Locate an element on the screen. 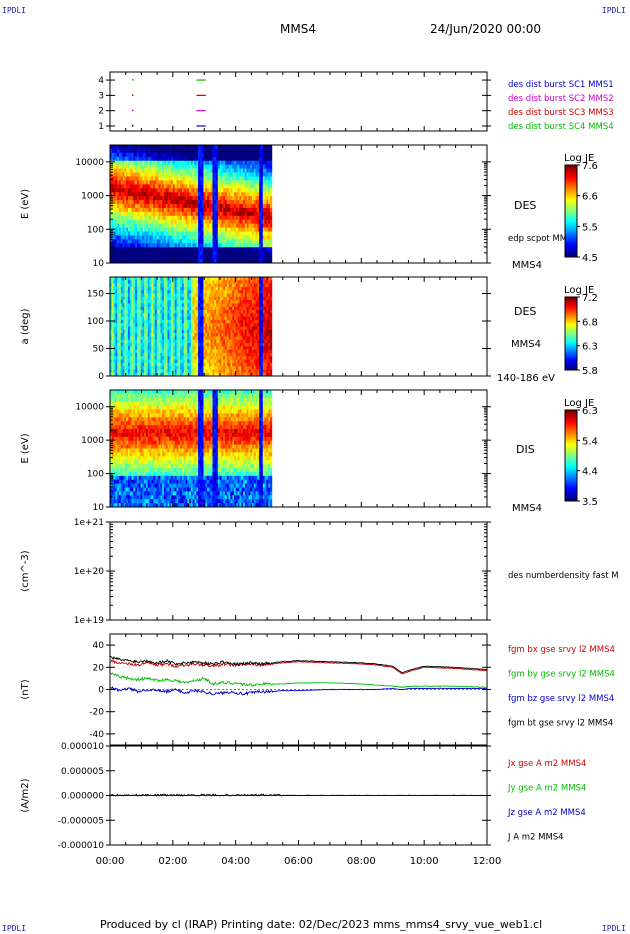 The image size is (630, 934). colorbar-step is located at coordinates (571, 215).